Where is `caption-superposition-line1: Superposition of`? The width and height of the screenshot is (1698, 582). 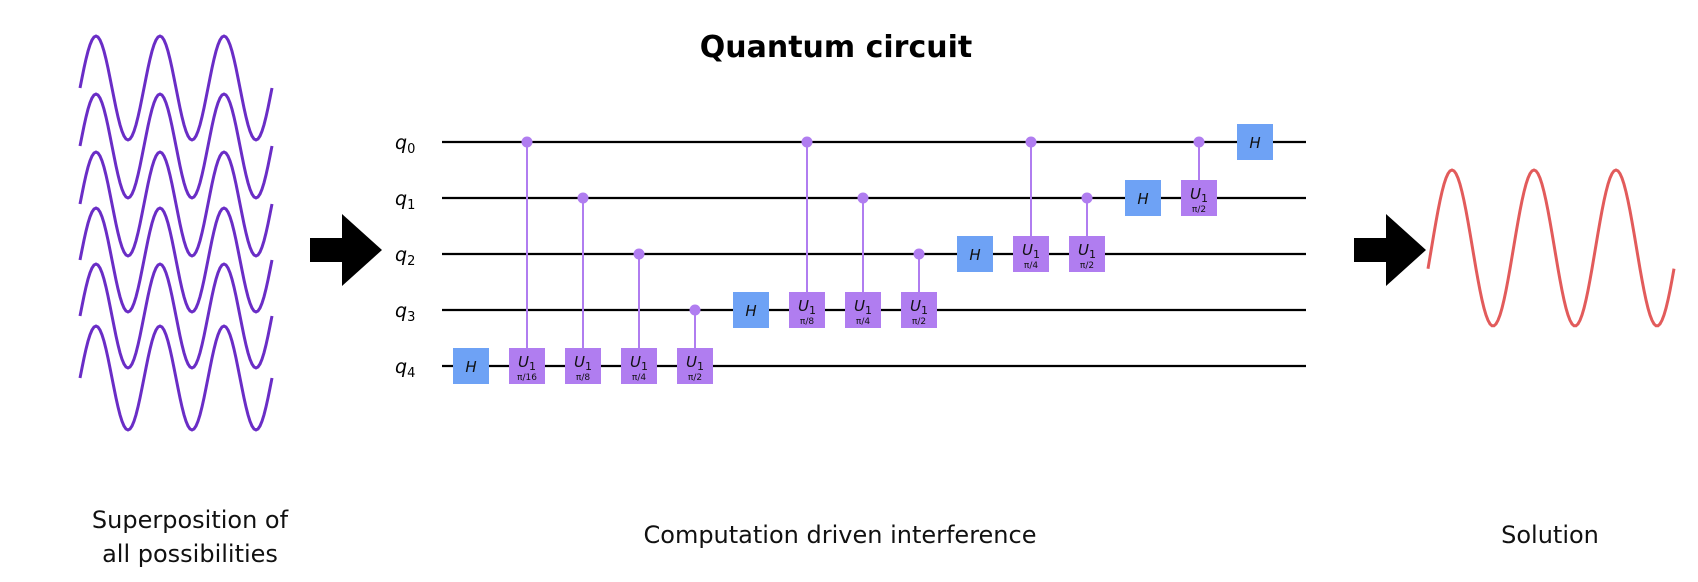 caption-superposition-line1: Superposition of is located at coordinates (190, 520).